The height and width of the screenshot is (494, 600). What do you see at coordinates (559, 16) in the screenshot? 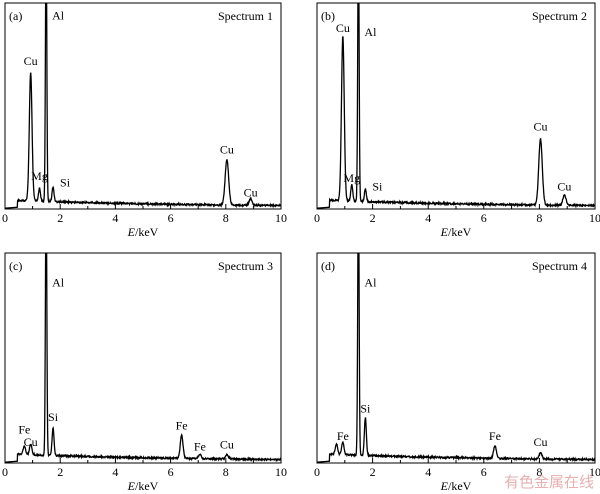
I see `spectrum-title: Spectrum 2` at bounding box center [559, 16].